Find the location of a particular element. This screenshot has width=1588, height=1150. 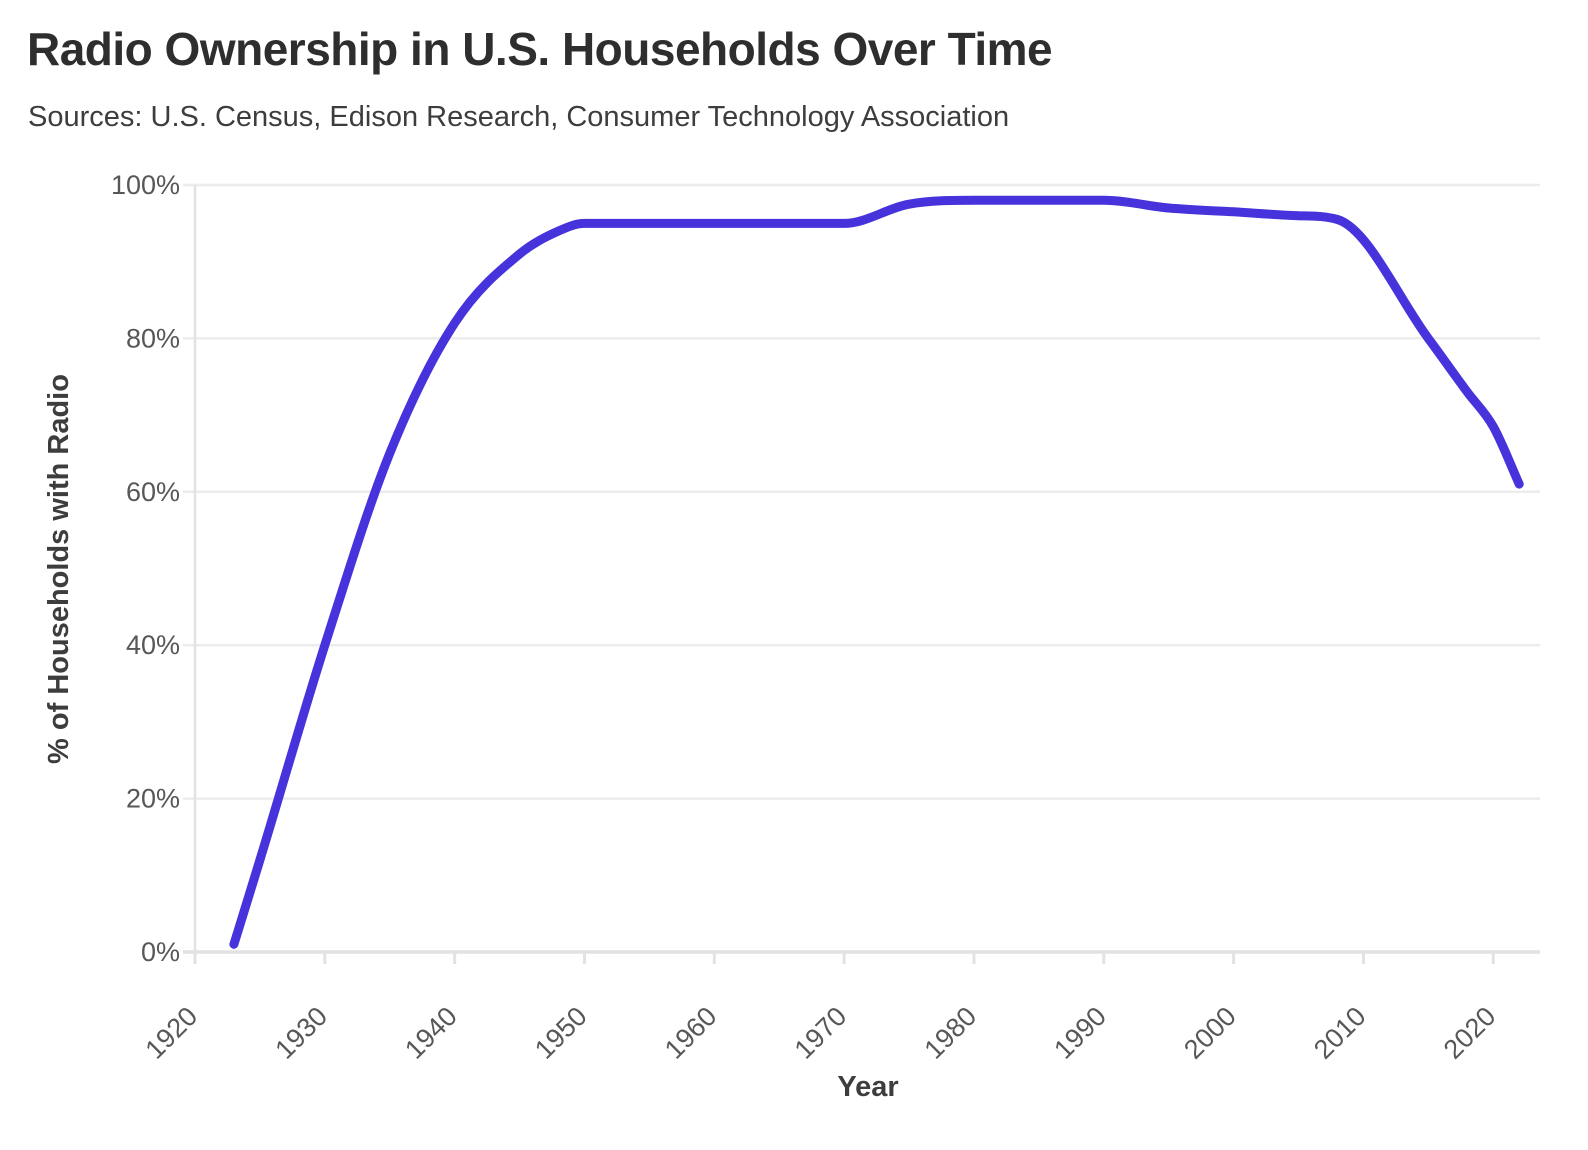

y-tick-label: 0% is located at coordinates (160, 952).